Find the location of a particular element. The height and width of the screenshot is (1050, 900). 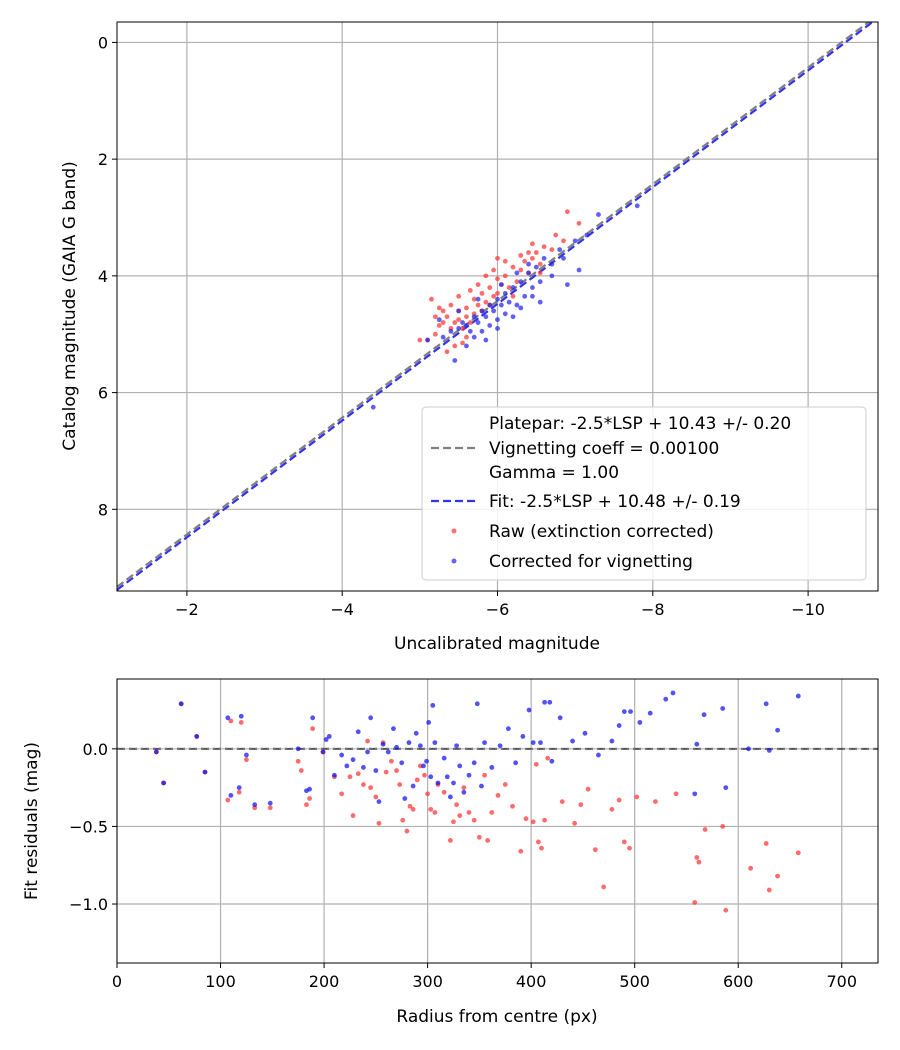

x-tick-label: 200 is located at coordinates (324, 981).